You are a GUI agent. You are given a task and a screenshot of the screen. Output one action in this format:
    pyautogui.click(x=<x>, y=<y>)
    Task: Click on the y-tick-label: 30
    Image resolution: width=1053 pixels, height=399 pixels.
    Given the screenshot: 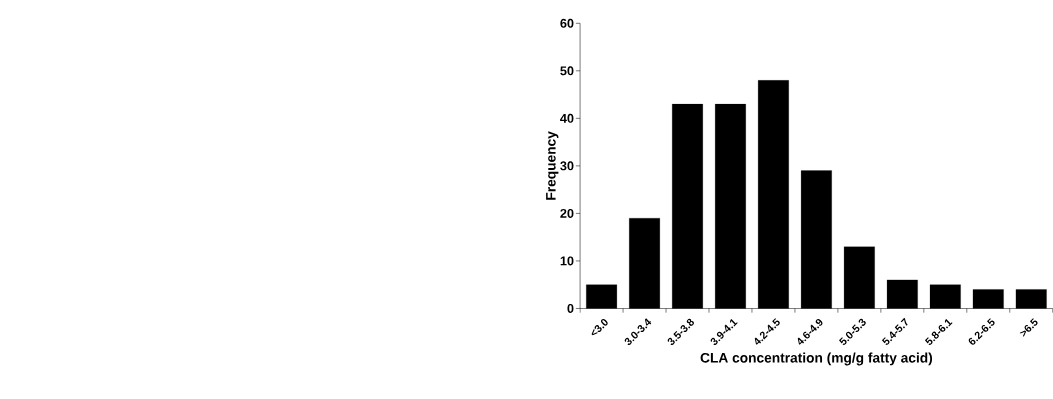 What is the action you would take?
    pyautogui.click(x=567, y=166)
    